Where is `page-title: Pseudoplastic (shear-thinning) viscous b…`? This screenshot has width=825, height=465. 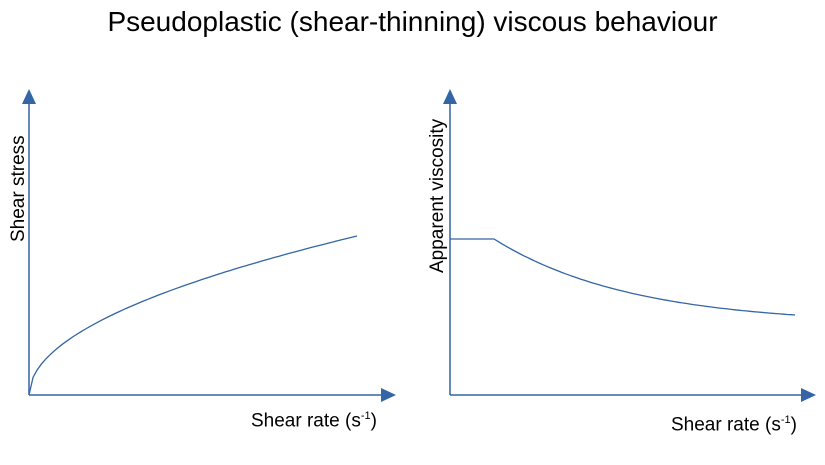 page-title: Pseudoplastic (shear-thinning) viscous b… is located at coordinates (412, 21).